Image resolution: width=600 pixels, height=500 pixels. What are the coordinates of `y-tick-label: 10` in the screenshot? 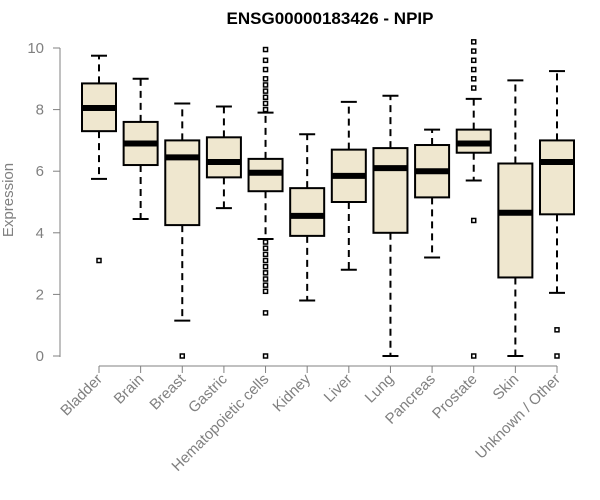 It's located at (35, 48).